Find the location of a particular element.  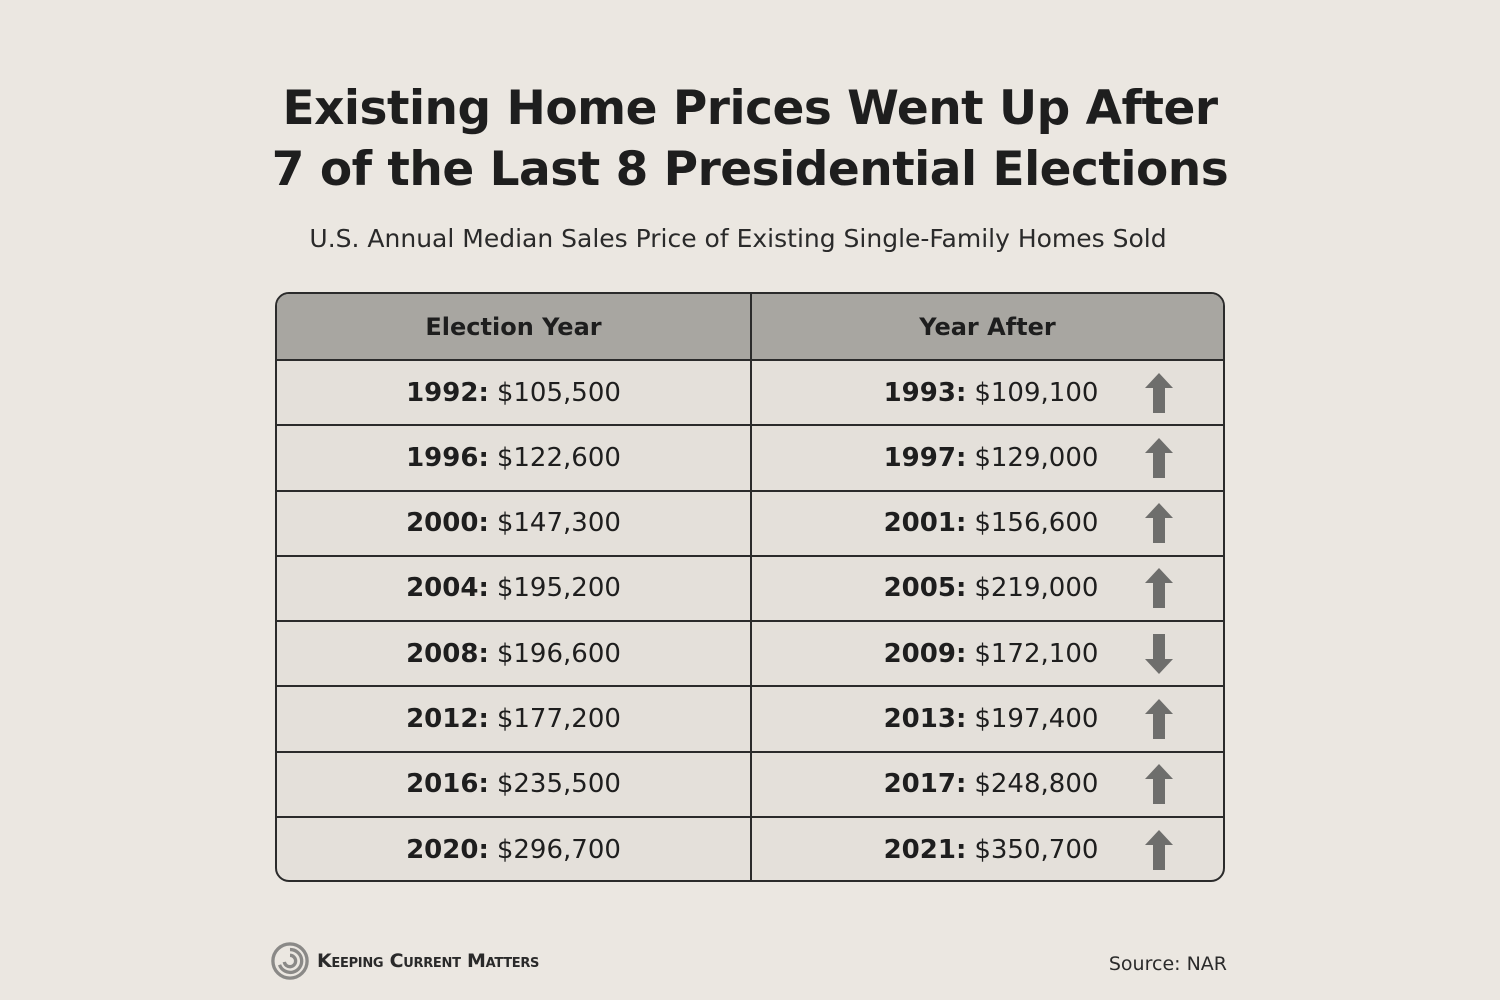

arrow-down-icon is located at coordinates (1159, 653).